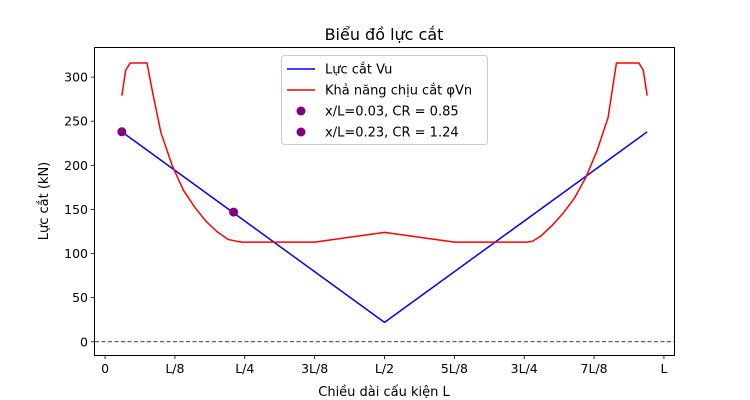 The width and height of the screenshot is (750, 400). I want to click on y-tick-label: 150, so click(76, 209).